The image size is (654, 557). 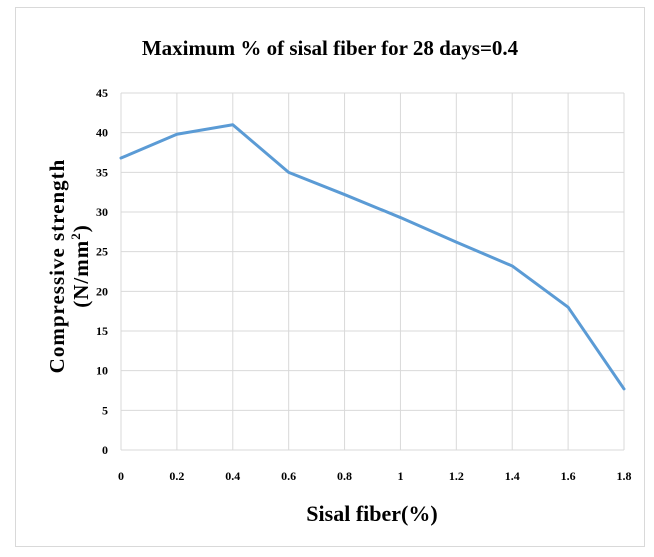 What do you see at coordinates (330, 48) in the screenshot?
I see `chart-title: Maximum % of sisal fiber for 28 days=0.4` at bounding box center [330, 48].